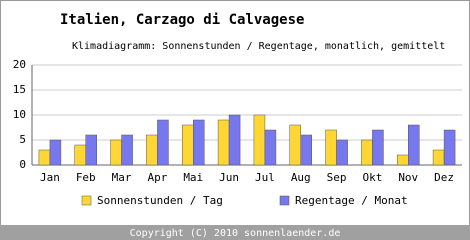 Image resolution: width=470 pixels, height=240 pixels. What do you see at coordinates (301, 177) in the screenshot?
I see `x-tick-label: Aug` at bounding box center [301, 177].